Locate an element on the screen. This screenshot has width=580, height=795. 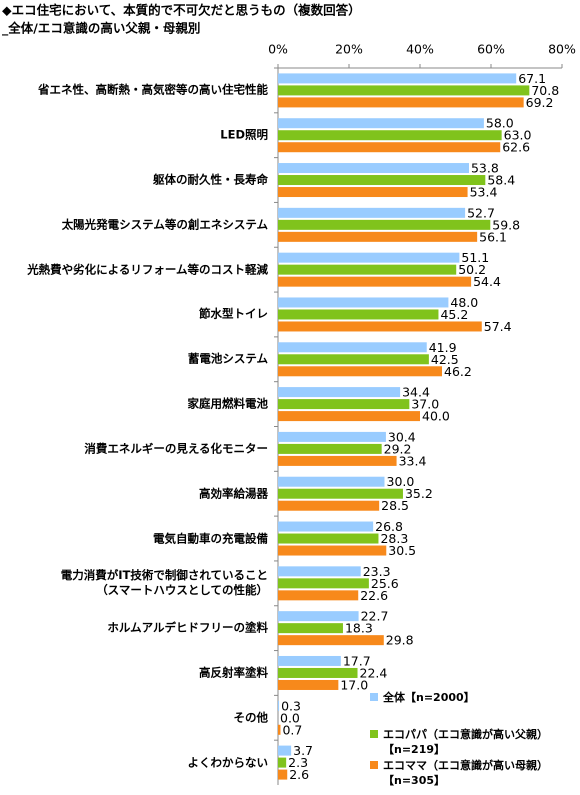
value-label: 51.1 is located at coordinates (475, 257).